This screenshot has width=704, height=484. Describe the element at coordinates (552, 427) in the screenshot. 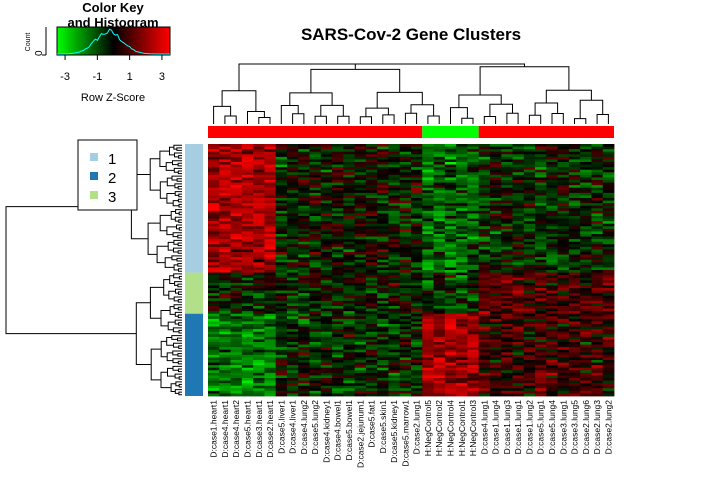

I see `column-label: D:case5.lung4` at that location.